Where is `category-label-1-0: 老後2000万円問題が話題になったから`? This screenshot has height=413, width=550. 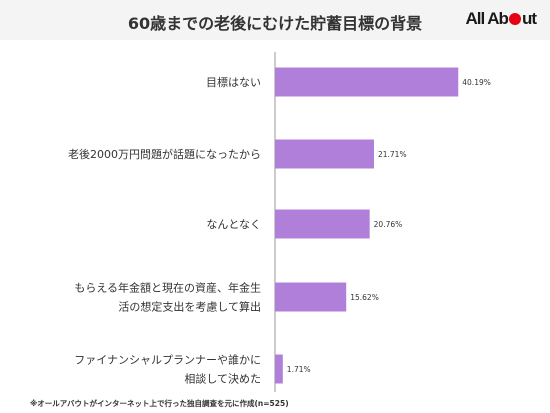
category-label-1-0: 老後2000万円問題が話題になったから is located at coordinates (164, 154).